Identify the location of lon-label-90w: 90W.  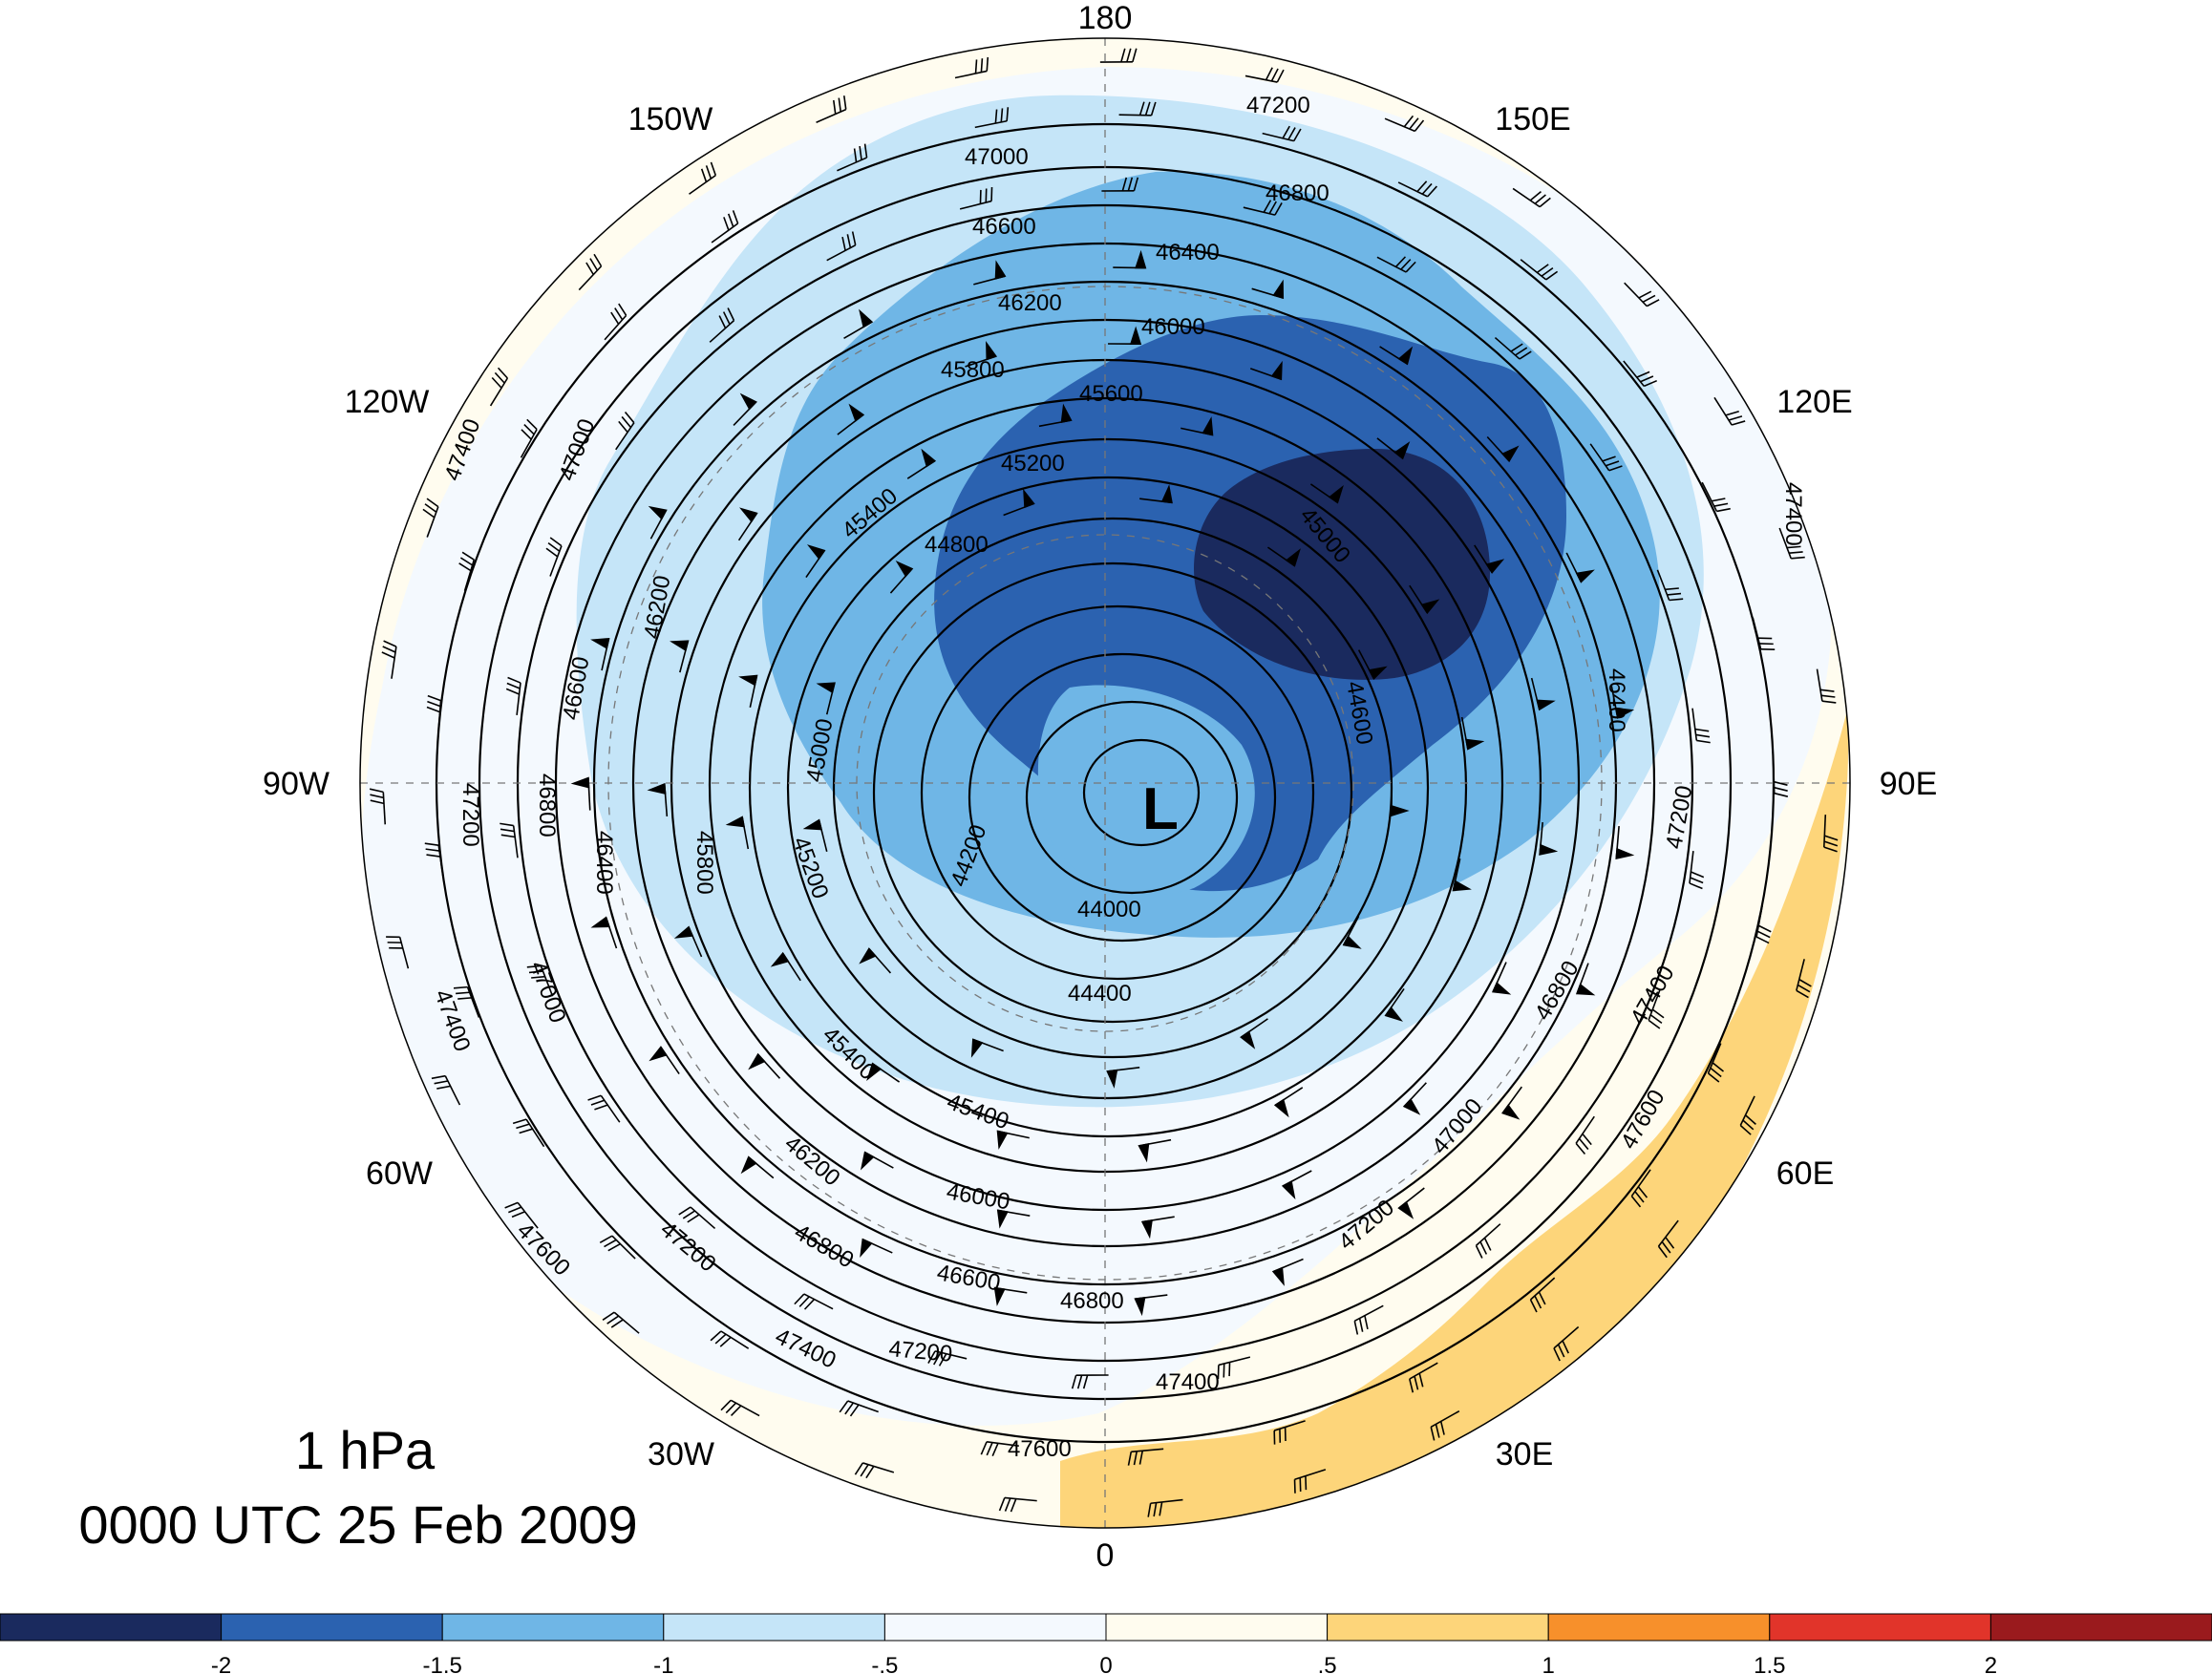
(296, 784).